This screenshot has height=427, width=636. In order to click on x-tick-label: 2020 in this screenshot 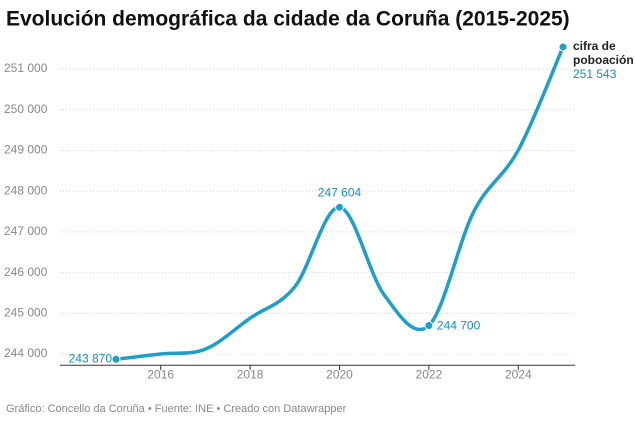, I will do `click(339, 374)`.